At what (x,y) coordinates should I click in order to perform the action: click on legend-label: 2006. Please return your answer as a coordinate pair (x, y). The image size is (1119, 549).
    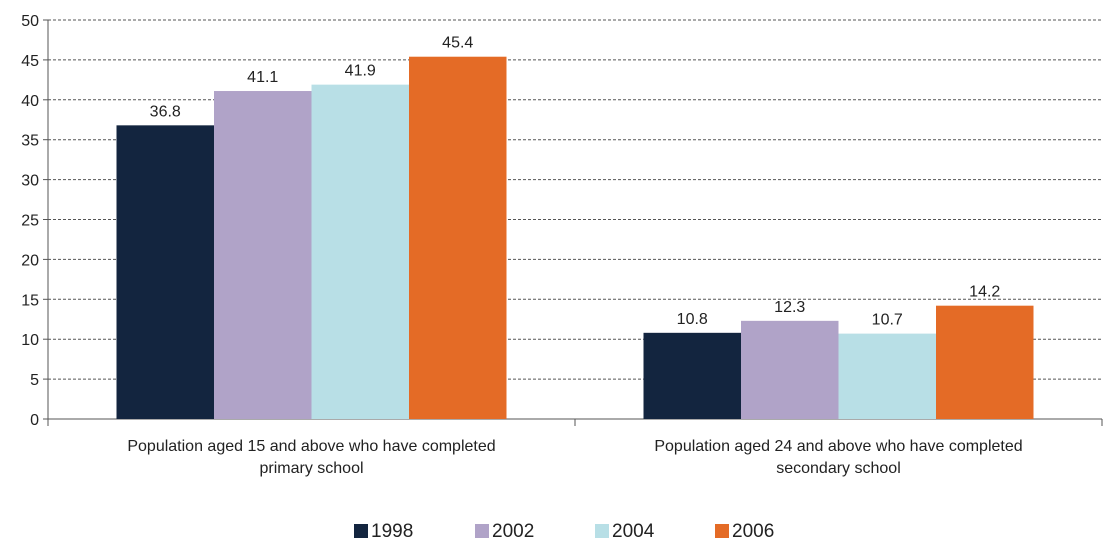
    Looking at the image, I should click on (753, 531).